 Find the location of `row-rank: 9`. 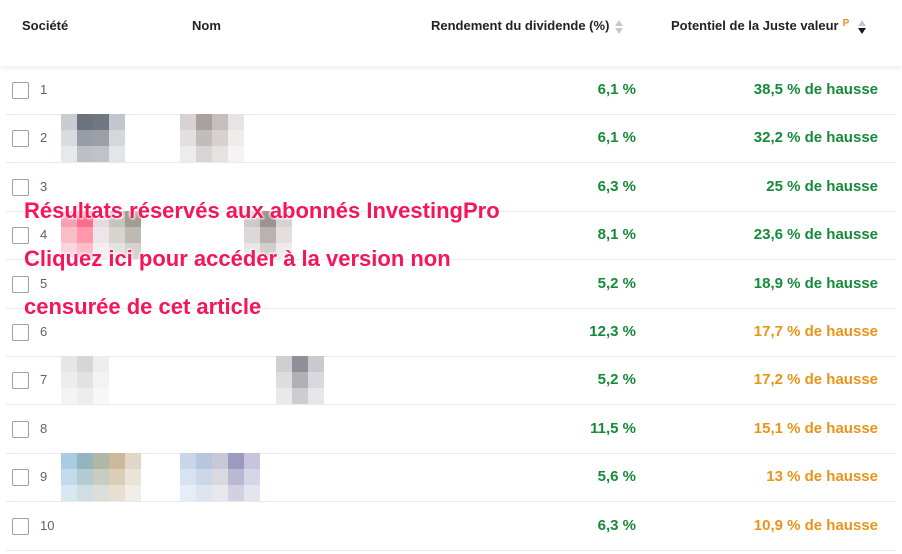

row-rank: 9 is located at coordinates (44, 477).